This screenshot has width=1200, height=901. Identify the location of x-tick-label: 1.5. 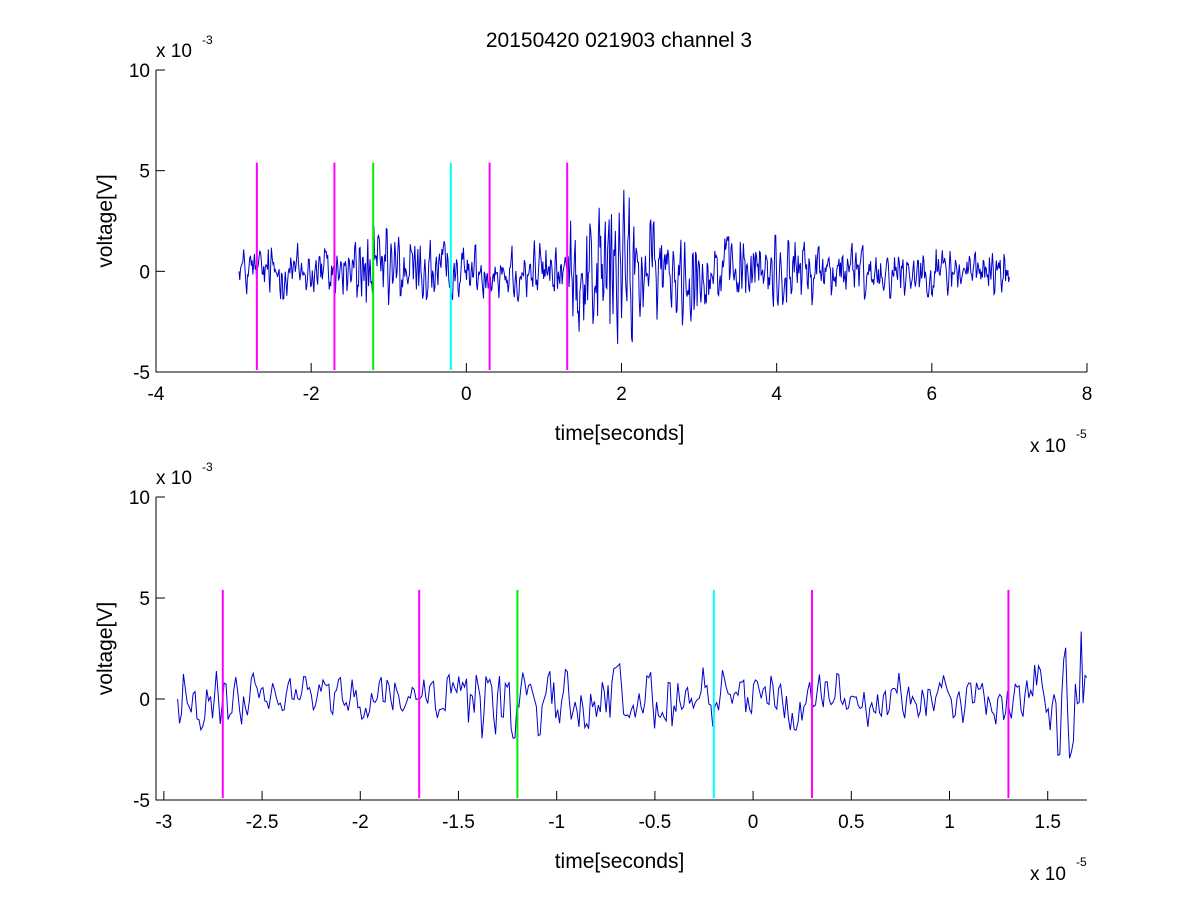
(1048, 822).